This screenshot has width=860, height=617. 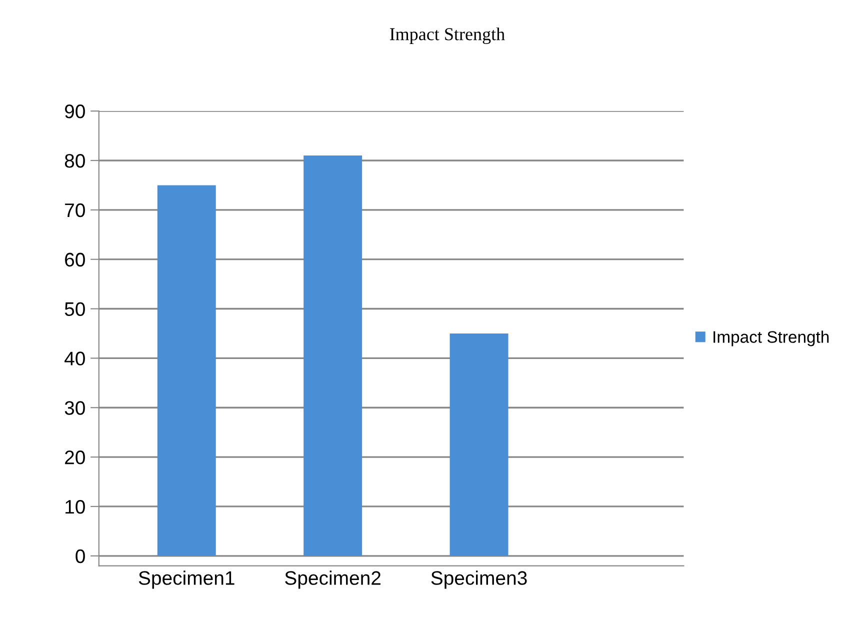 I want to click on y-tick-label: 90, so click(x=74, y=111).